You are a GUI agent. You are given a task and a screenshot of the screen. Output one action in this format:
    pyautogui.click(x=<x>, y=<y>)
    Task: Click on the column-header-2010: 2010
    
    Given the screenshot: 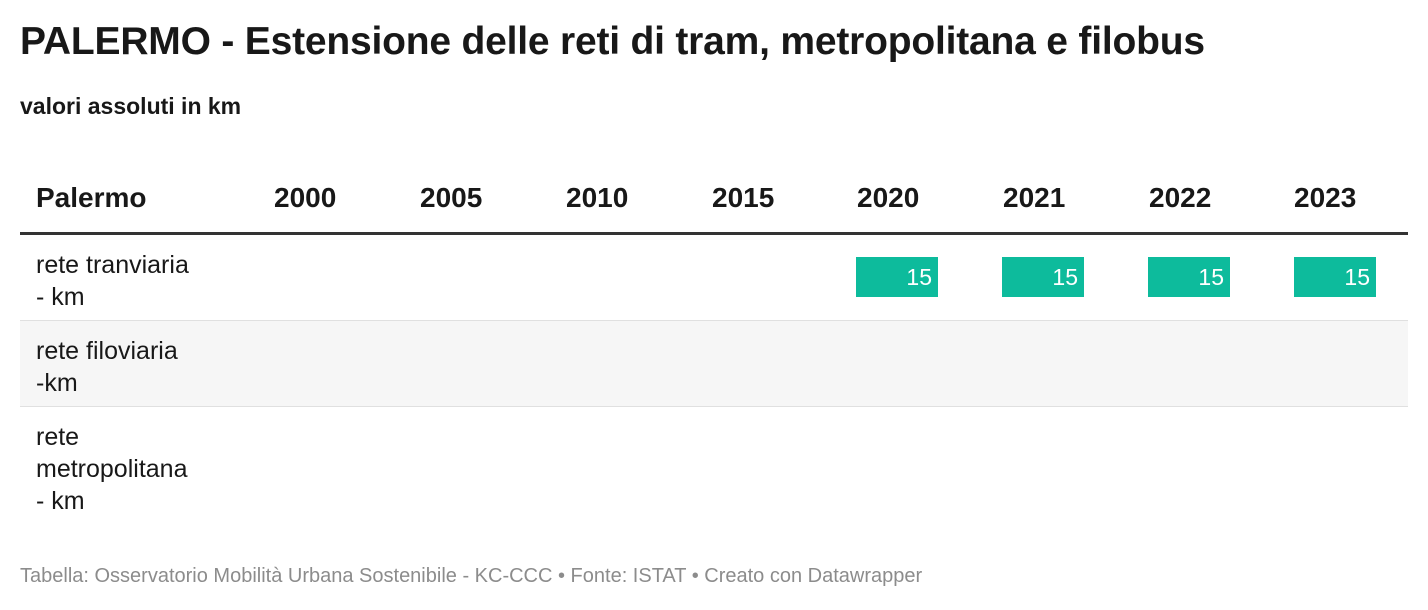 What is the action you would take?
    pyautogui.click(x=597, y=197)
    